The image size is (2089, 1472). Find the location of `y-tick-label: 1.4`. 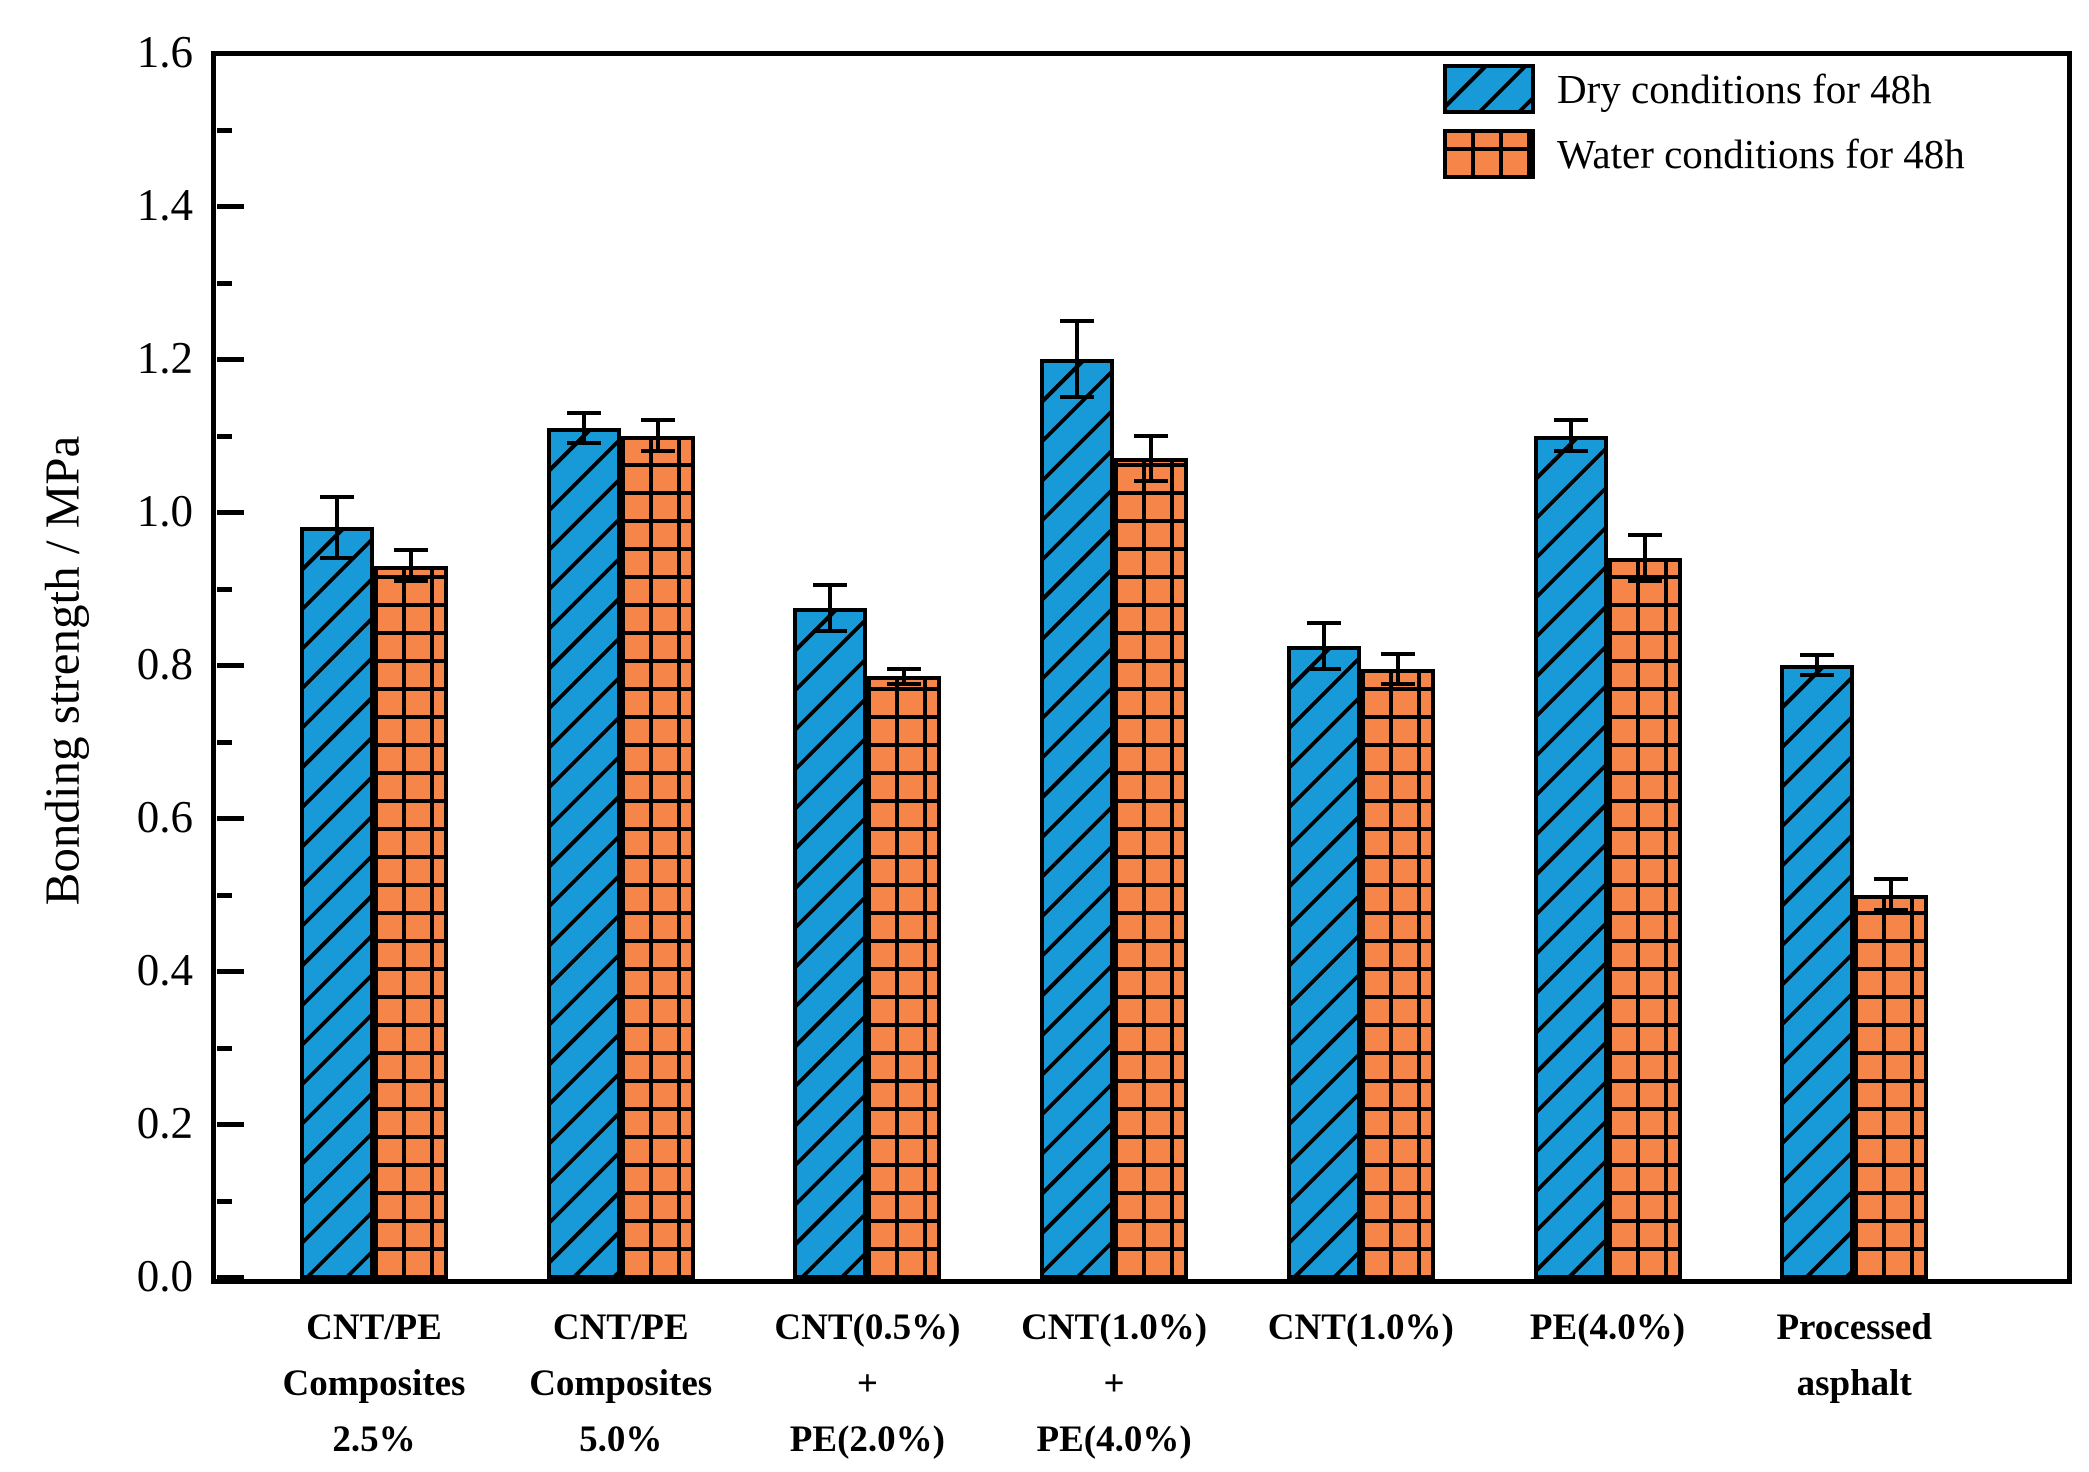

y-tick-label: 1.4 is located at coordinates (164, 205).